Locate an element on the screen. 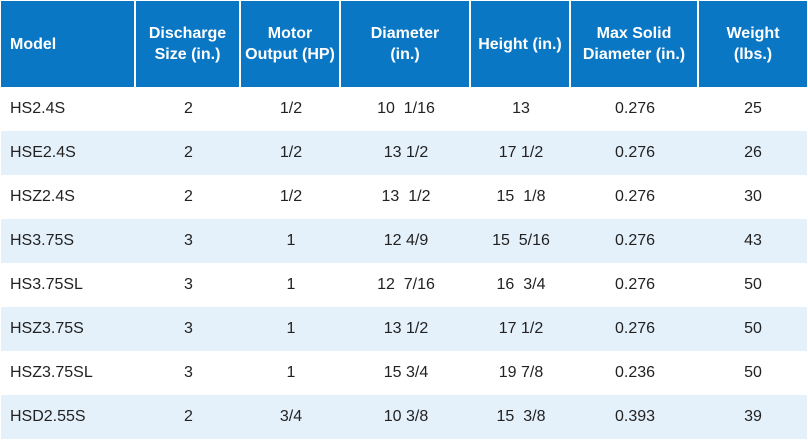  table-row: HS3.75SL 3 1 12 7/16 16 3/4 0.276 50 is located at coordinates (404, 285).